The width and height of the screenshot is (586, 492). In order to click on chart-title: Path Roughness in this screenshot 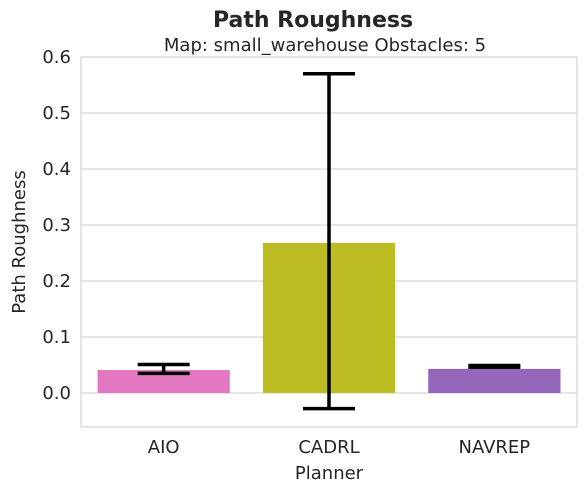, I will do `click(313, 20)`.